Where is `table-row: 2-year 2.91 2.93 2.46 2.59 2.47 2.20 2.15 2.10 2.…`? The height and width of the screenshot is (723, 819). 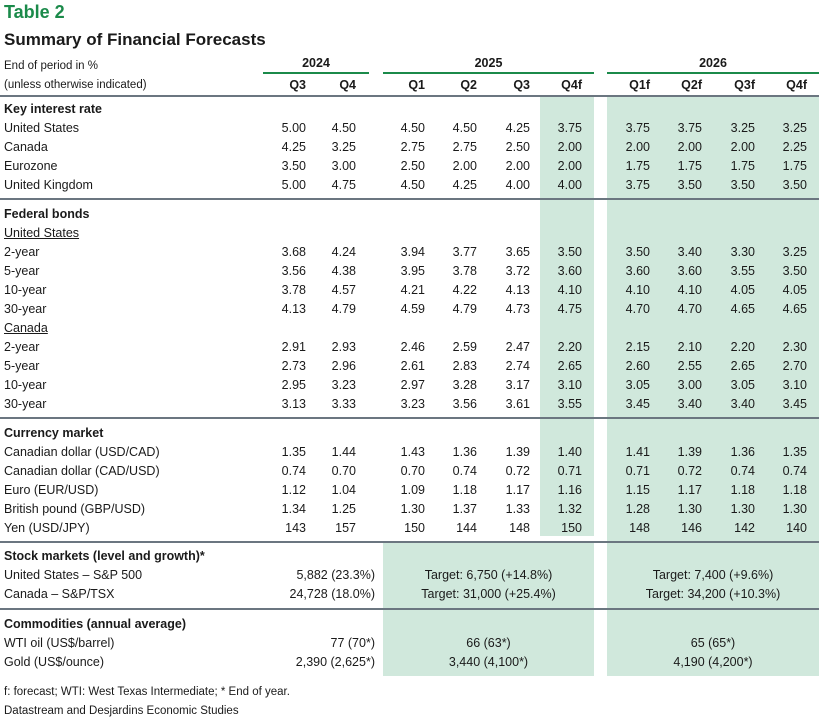 table-row: 2-year 2.91 2.93 2.46 2.59 2.47 2.20 2.15 2.10 2.… is located at coordinates (409, 347).